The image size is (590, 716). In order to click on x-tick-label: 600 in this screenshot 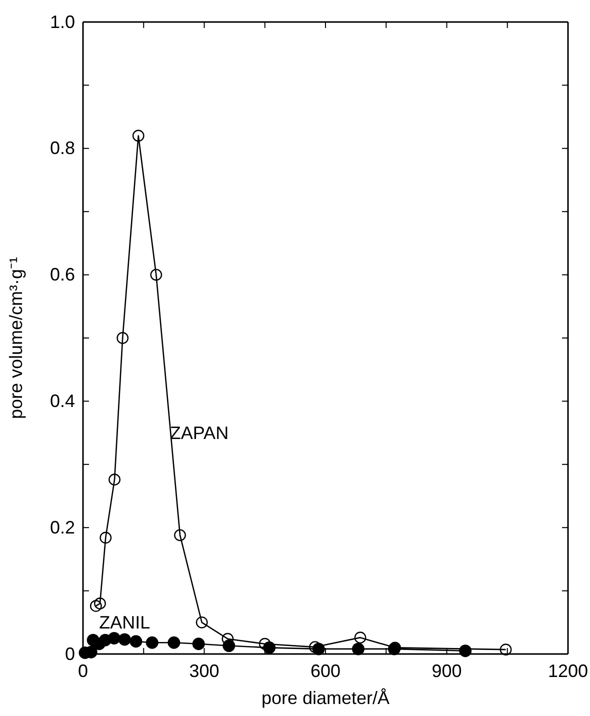, I will do `click(325, 670)`.